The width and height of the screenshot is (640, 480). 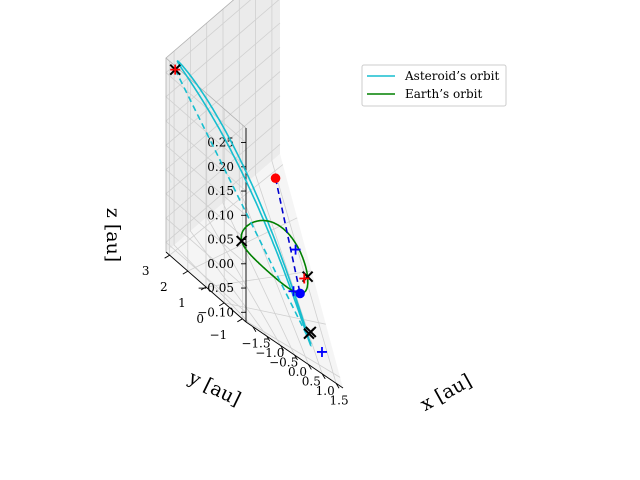 I want to click on z-tick-label: 0.25, so click(x=220, y=143).